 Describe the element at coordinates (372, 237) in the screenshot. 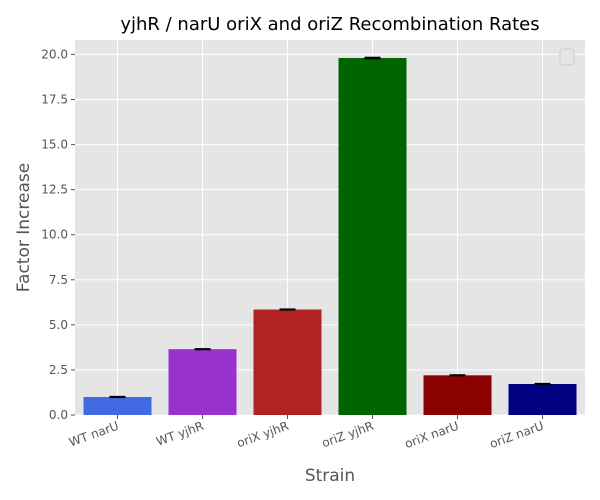

I see `bar-oriz-yjhr` at that location.